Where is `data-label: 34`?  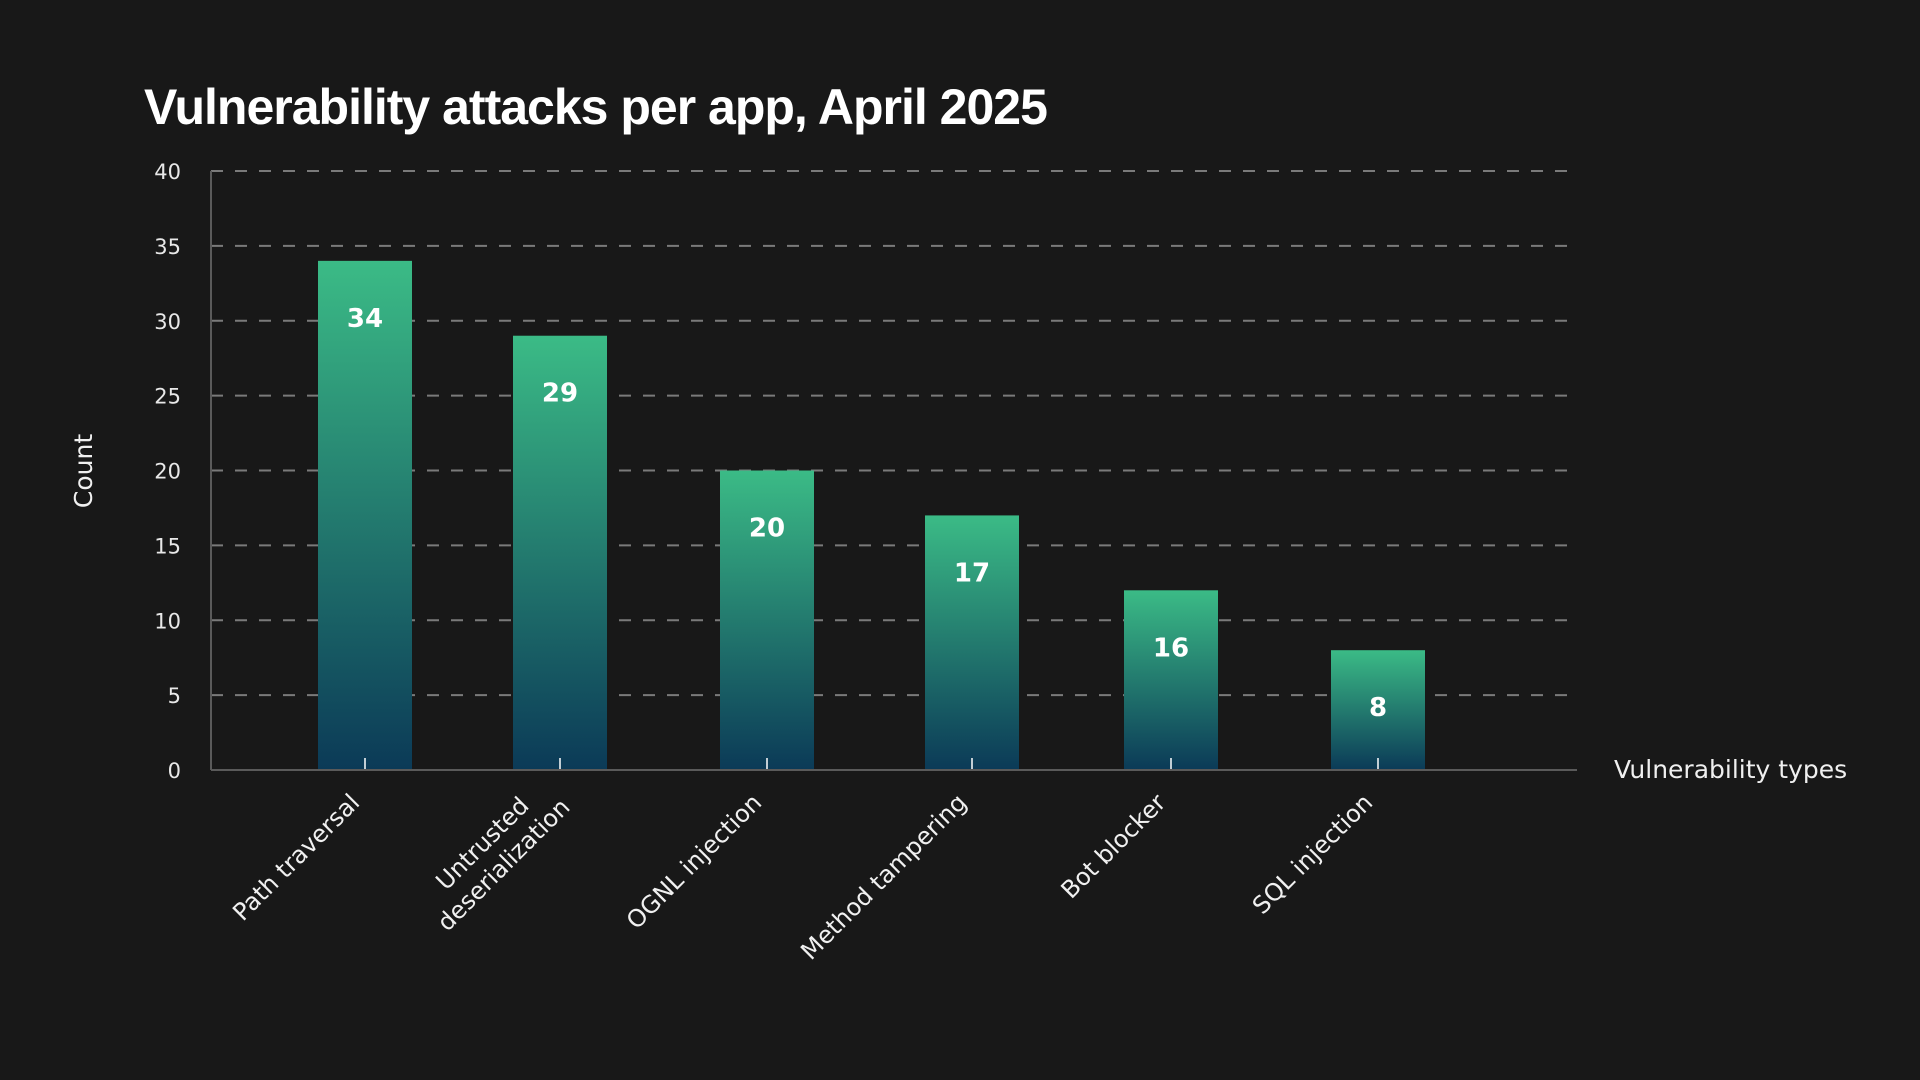
data-label: 34 is located at coordinates (365, 319).